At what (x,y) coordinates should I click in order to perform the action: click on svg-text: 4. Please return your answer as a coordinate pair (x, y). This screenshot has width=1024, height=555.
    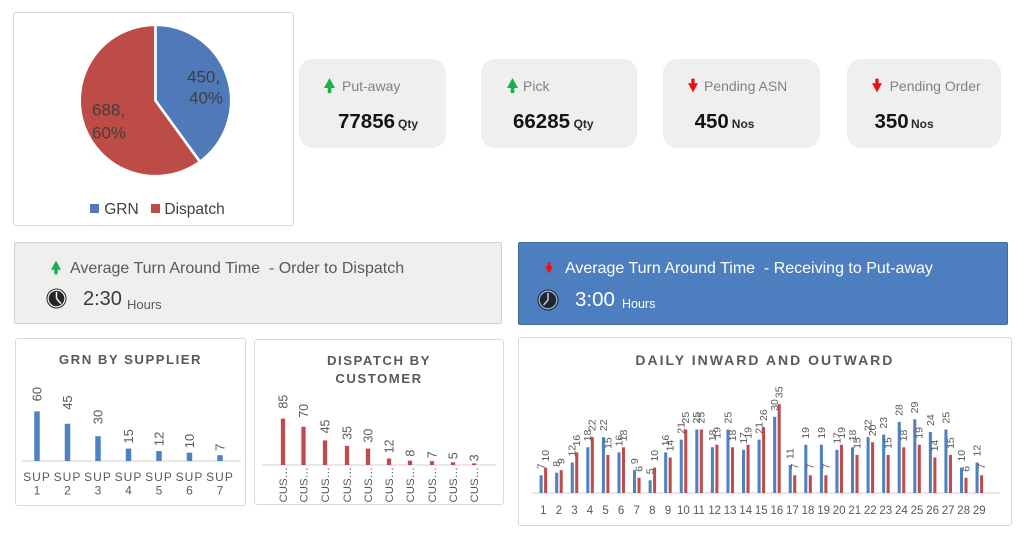
    Looking at the image, I should click on (590, 511).